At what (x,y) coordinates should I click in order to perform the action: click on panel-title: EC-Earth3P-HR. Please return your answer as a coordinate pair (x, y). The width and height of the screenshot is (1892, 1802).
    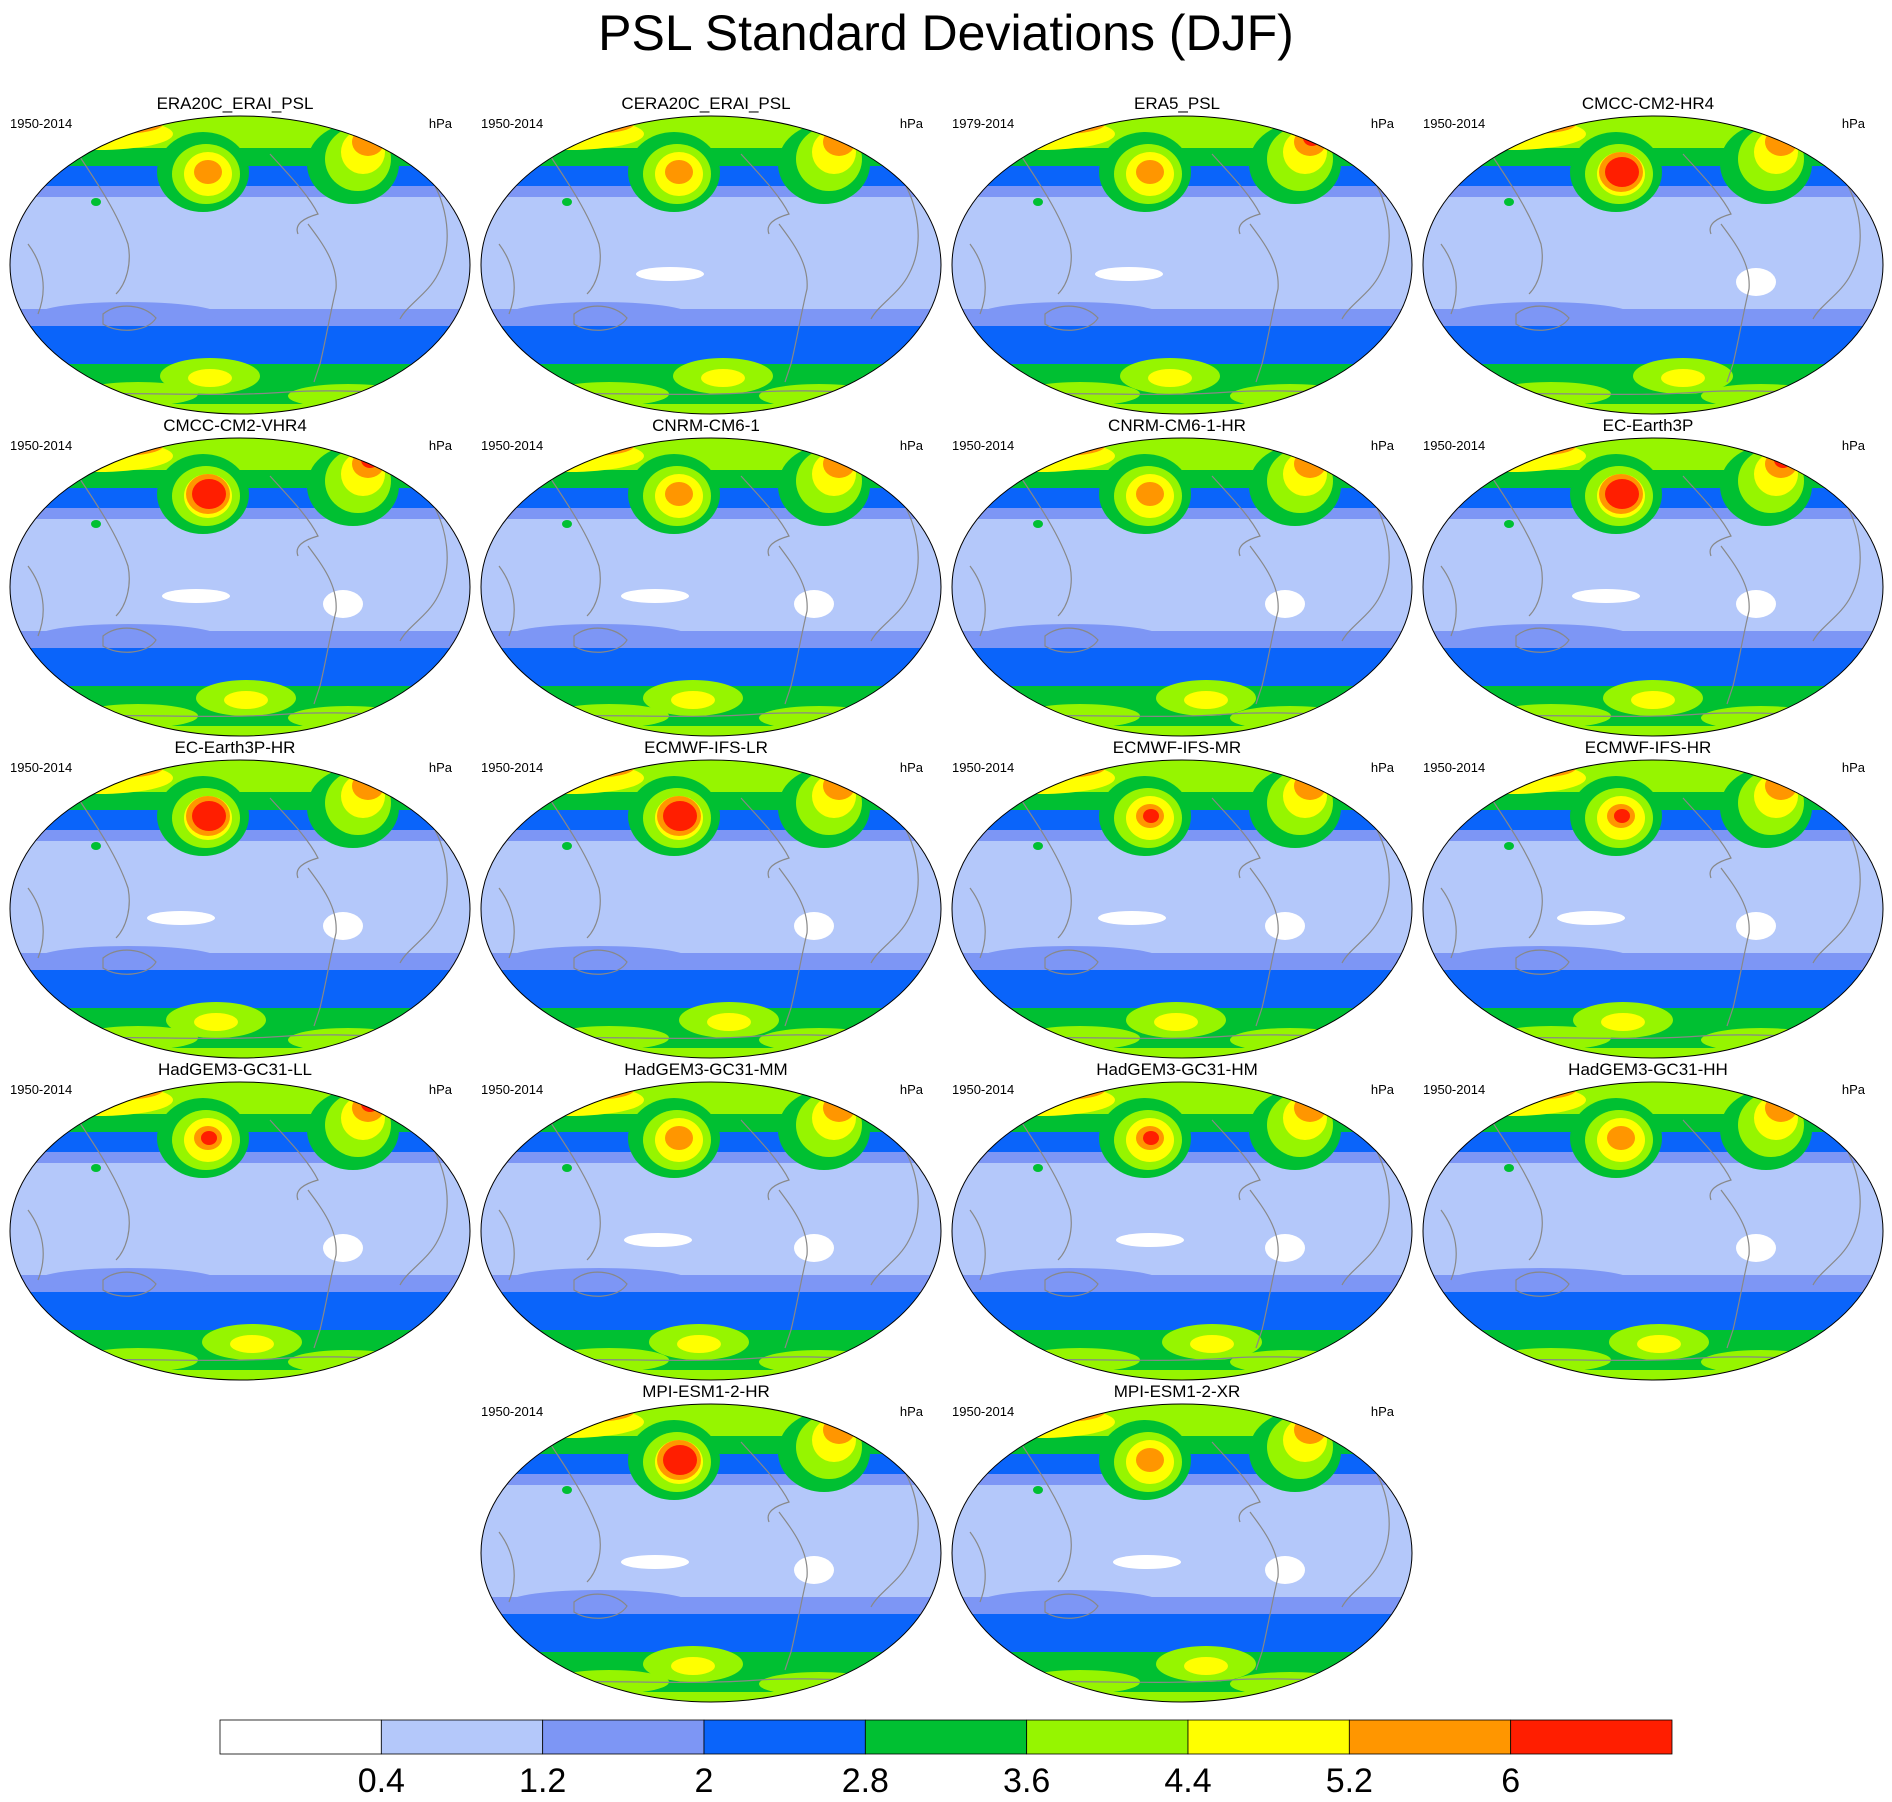
    Looking at the image, I should click on (235, 747).